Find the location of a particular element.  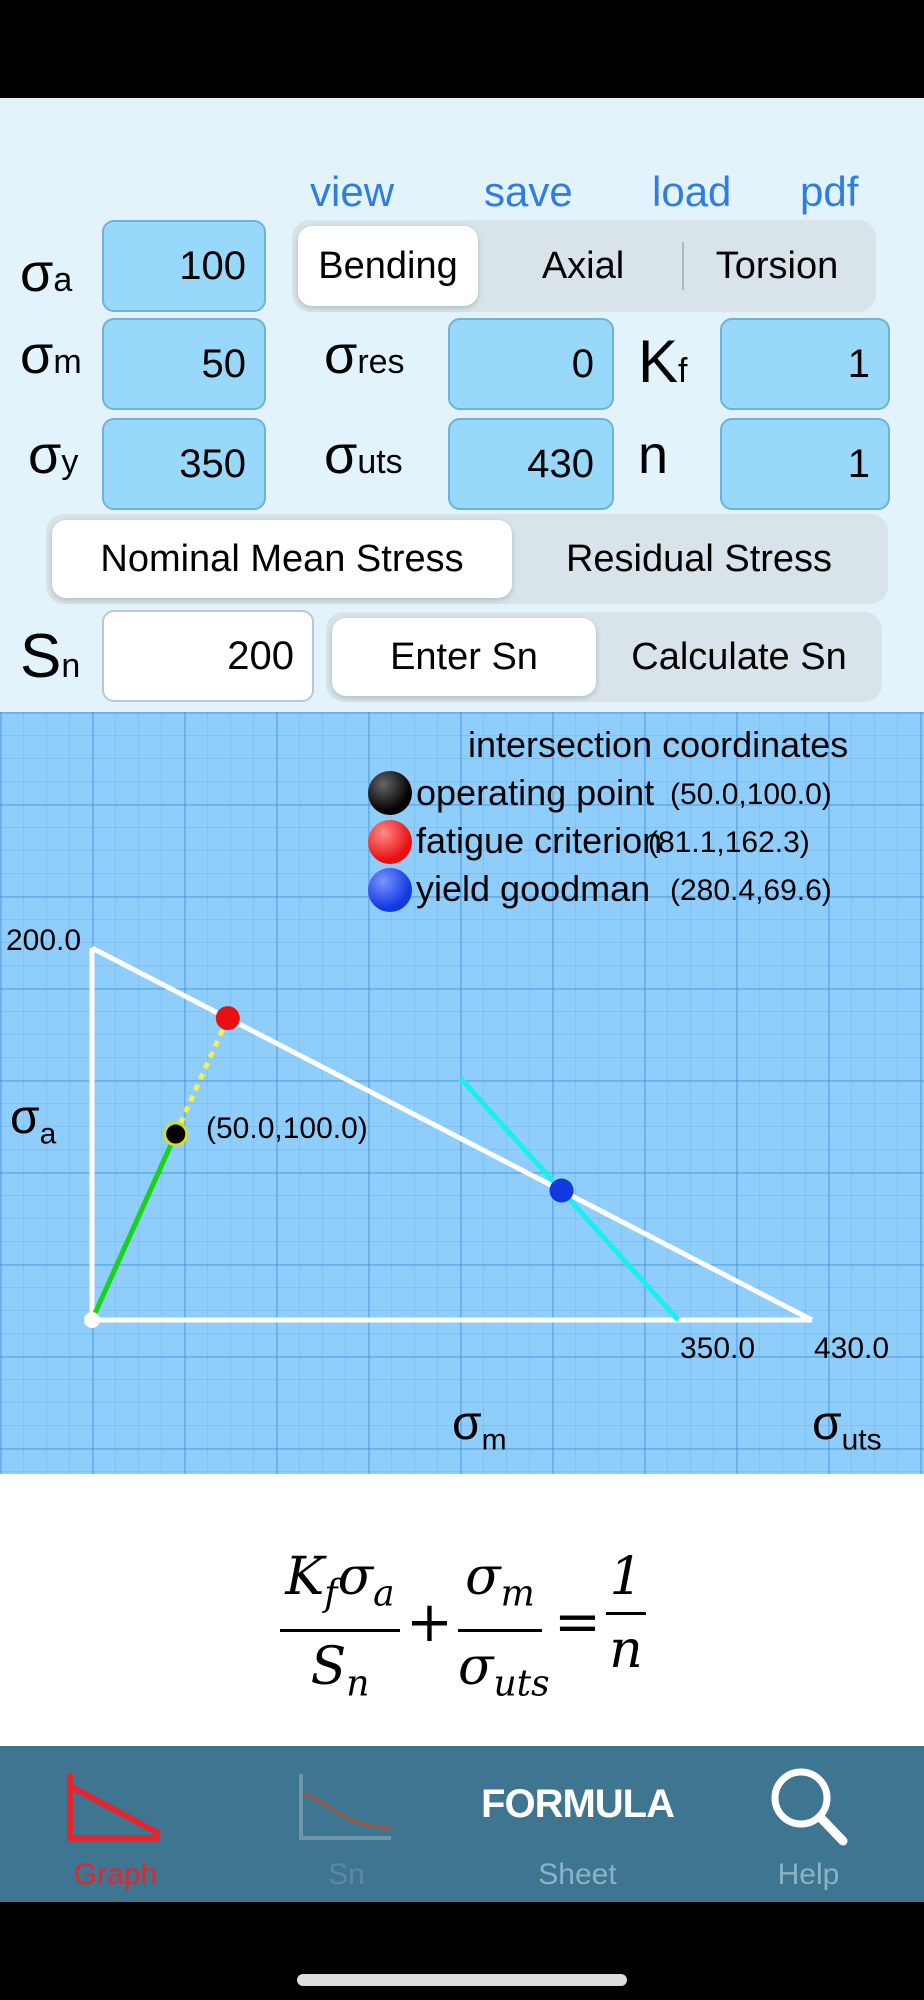

fraction-one-over-n: 1 n is located at coordinates (626, 1613).